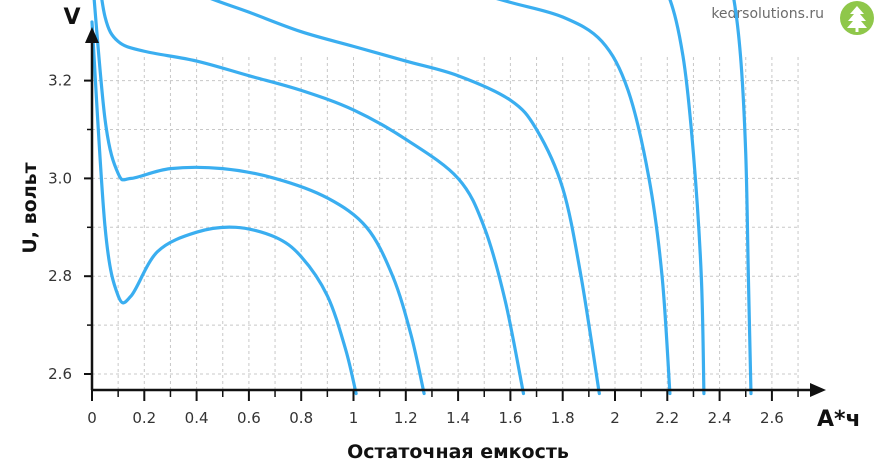 Image resolution: width=880 pixels, height=470 pixels. What do you see at coordinates (458, 452) in the screenshot?
I see `x-axis-title: Остаточная емкость` at bounding box center [458, 452].